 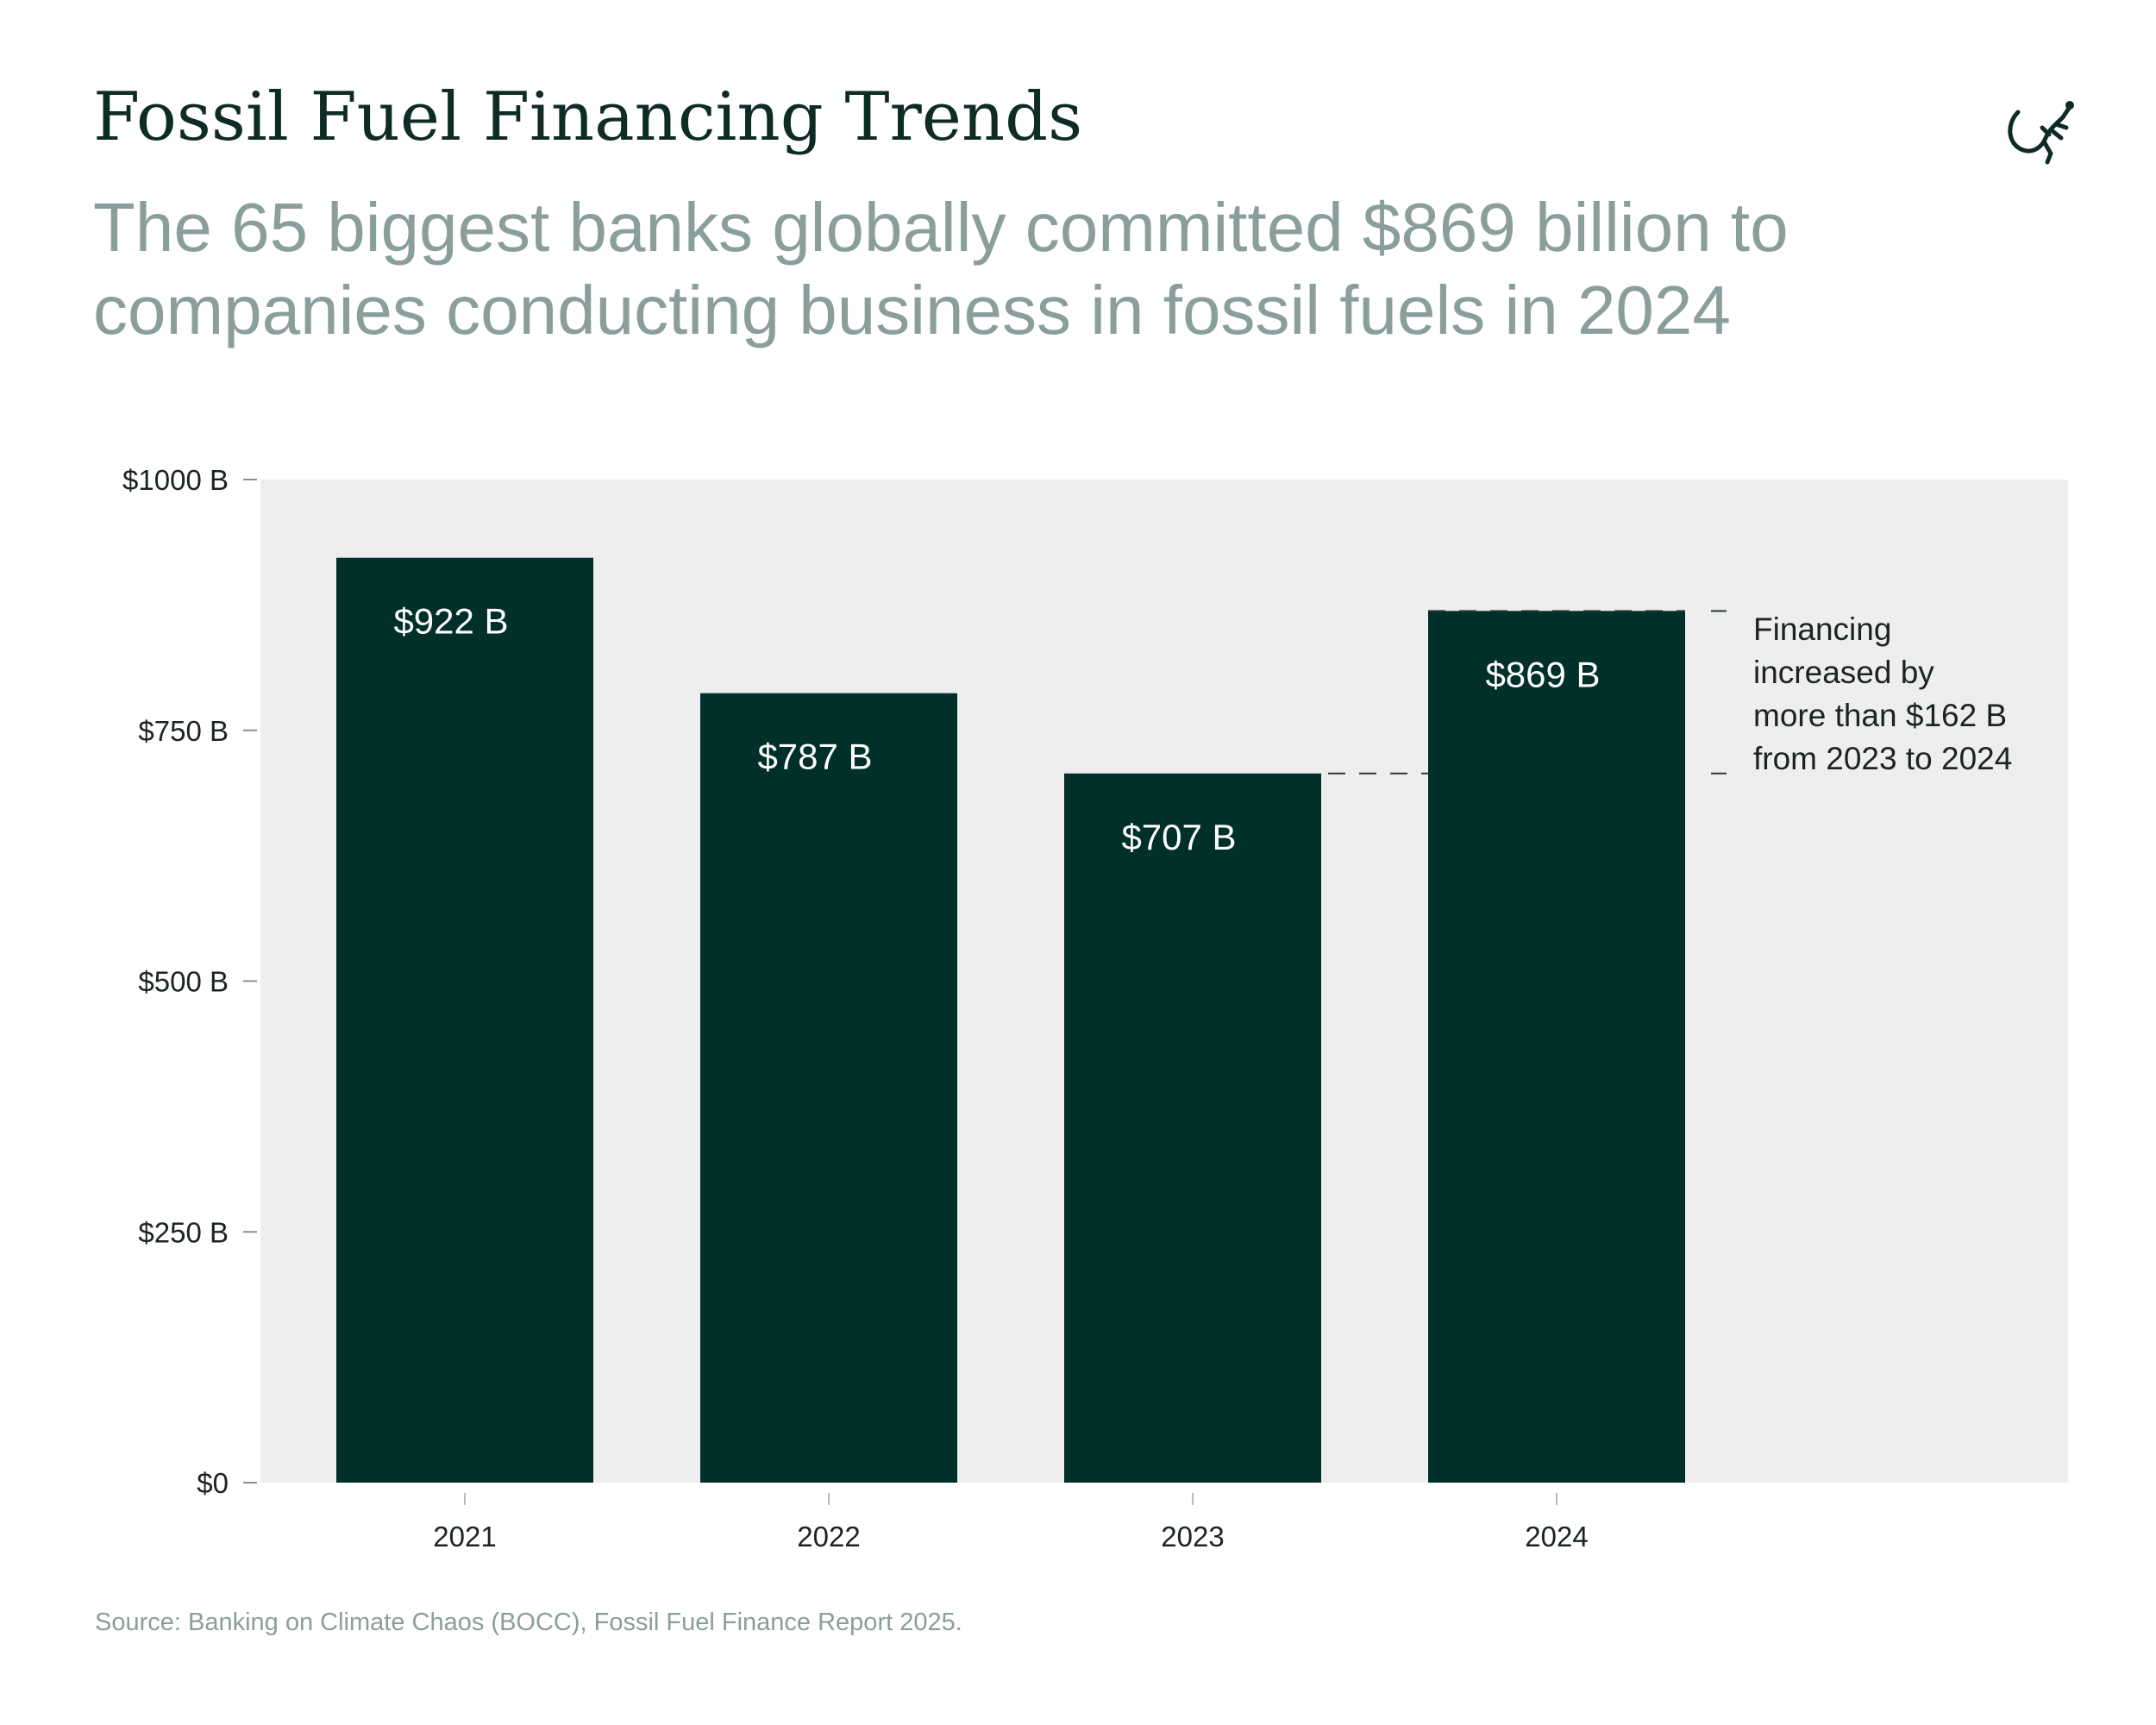 I want to click on chart-title: Fossil Fuel Financing Trends, so click(x=588, y=117).